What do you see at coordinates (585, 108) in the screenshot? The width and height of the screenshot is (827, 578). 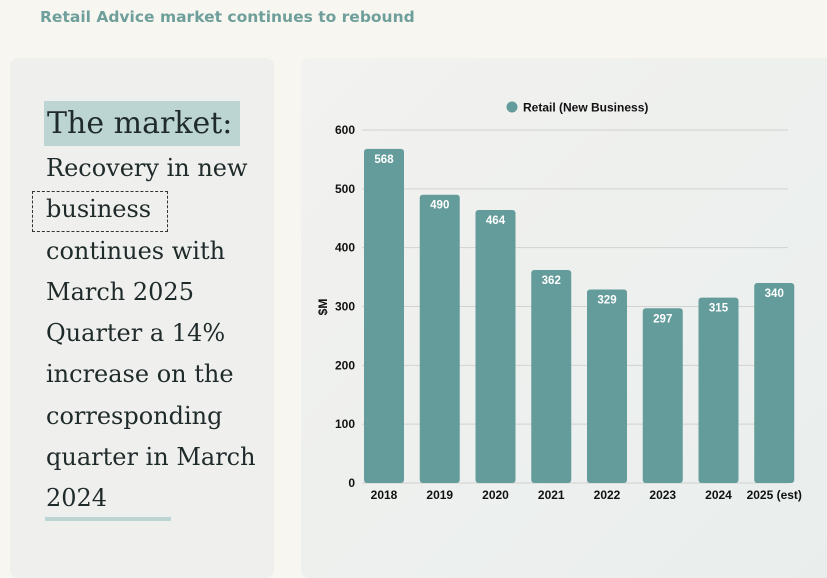 I see `legend-label: Retail (New Business)` at bounding box center [585, 108].